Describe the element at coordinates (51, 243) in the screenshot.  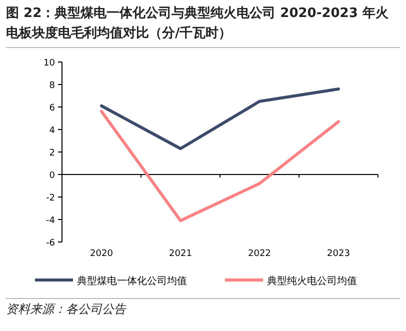
I see `y-tick-label: -6` at that location.